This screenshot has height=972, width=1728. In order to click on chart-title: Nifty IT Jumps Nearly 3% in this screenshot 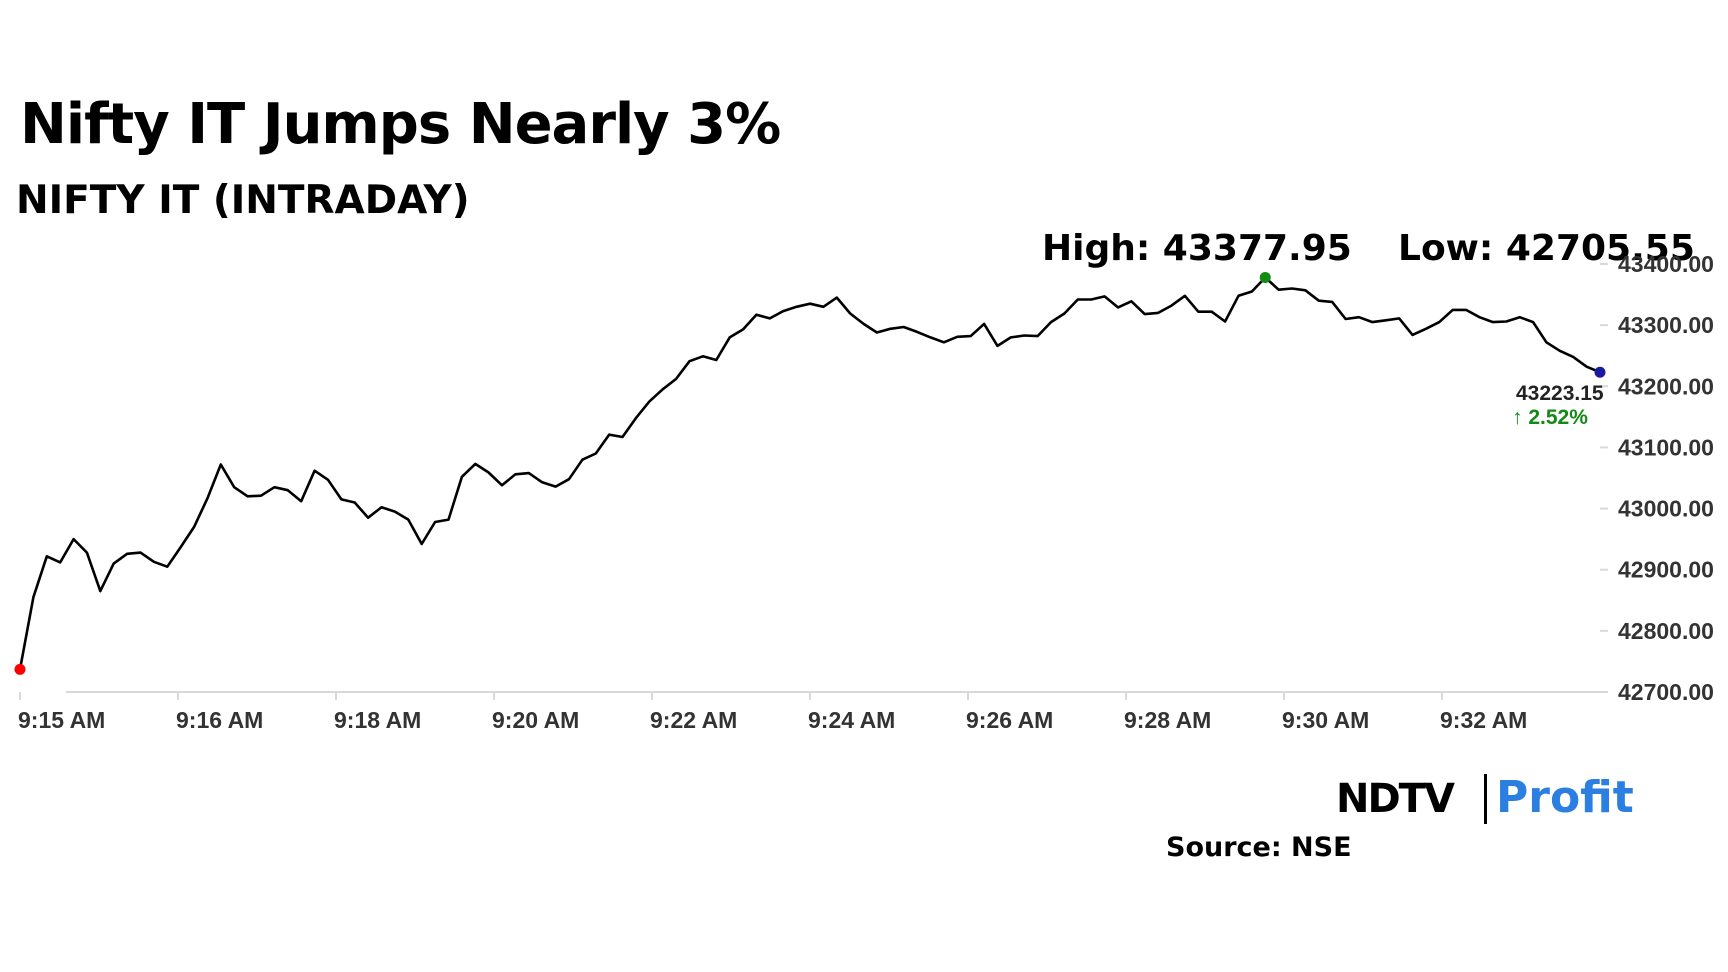, I will do `click(400, 124)`.